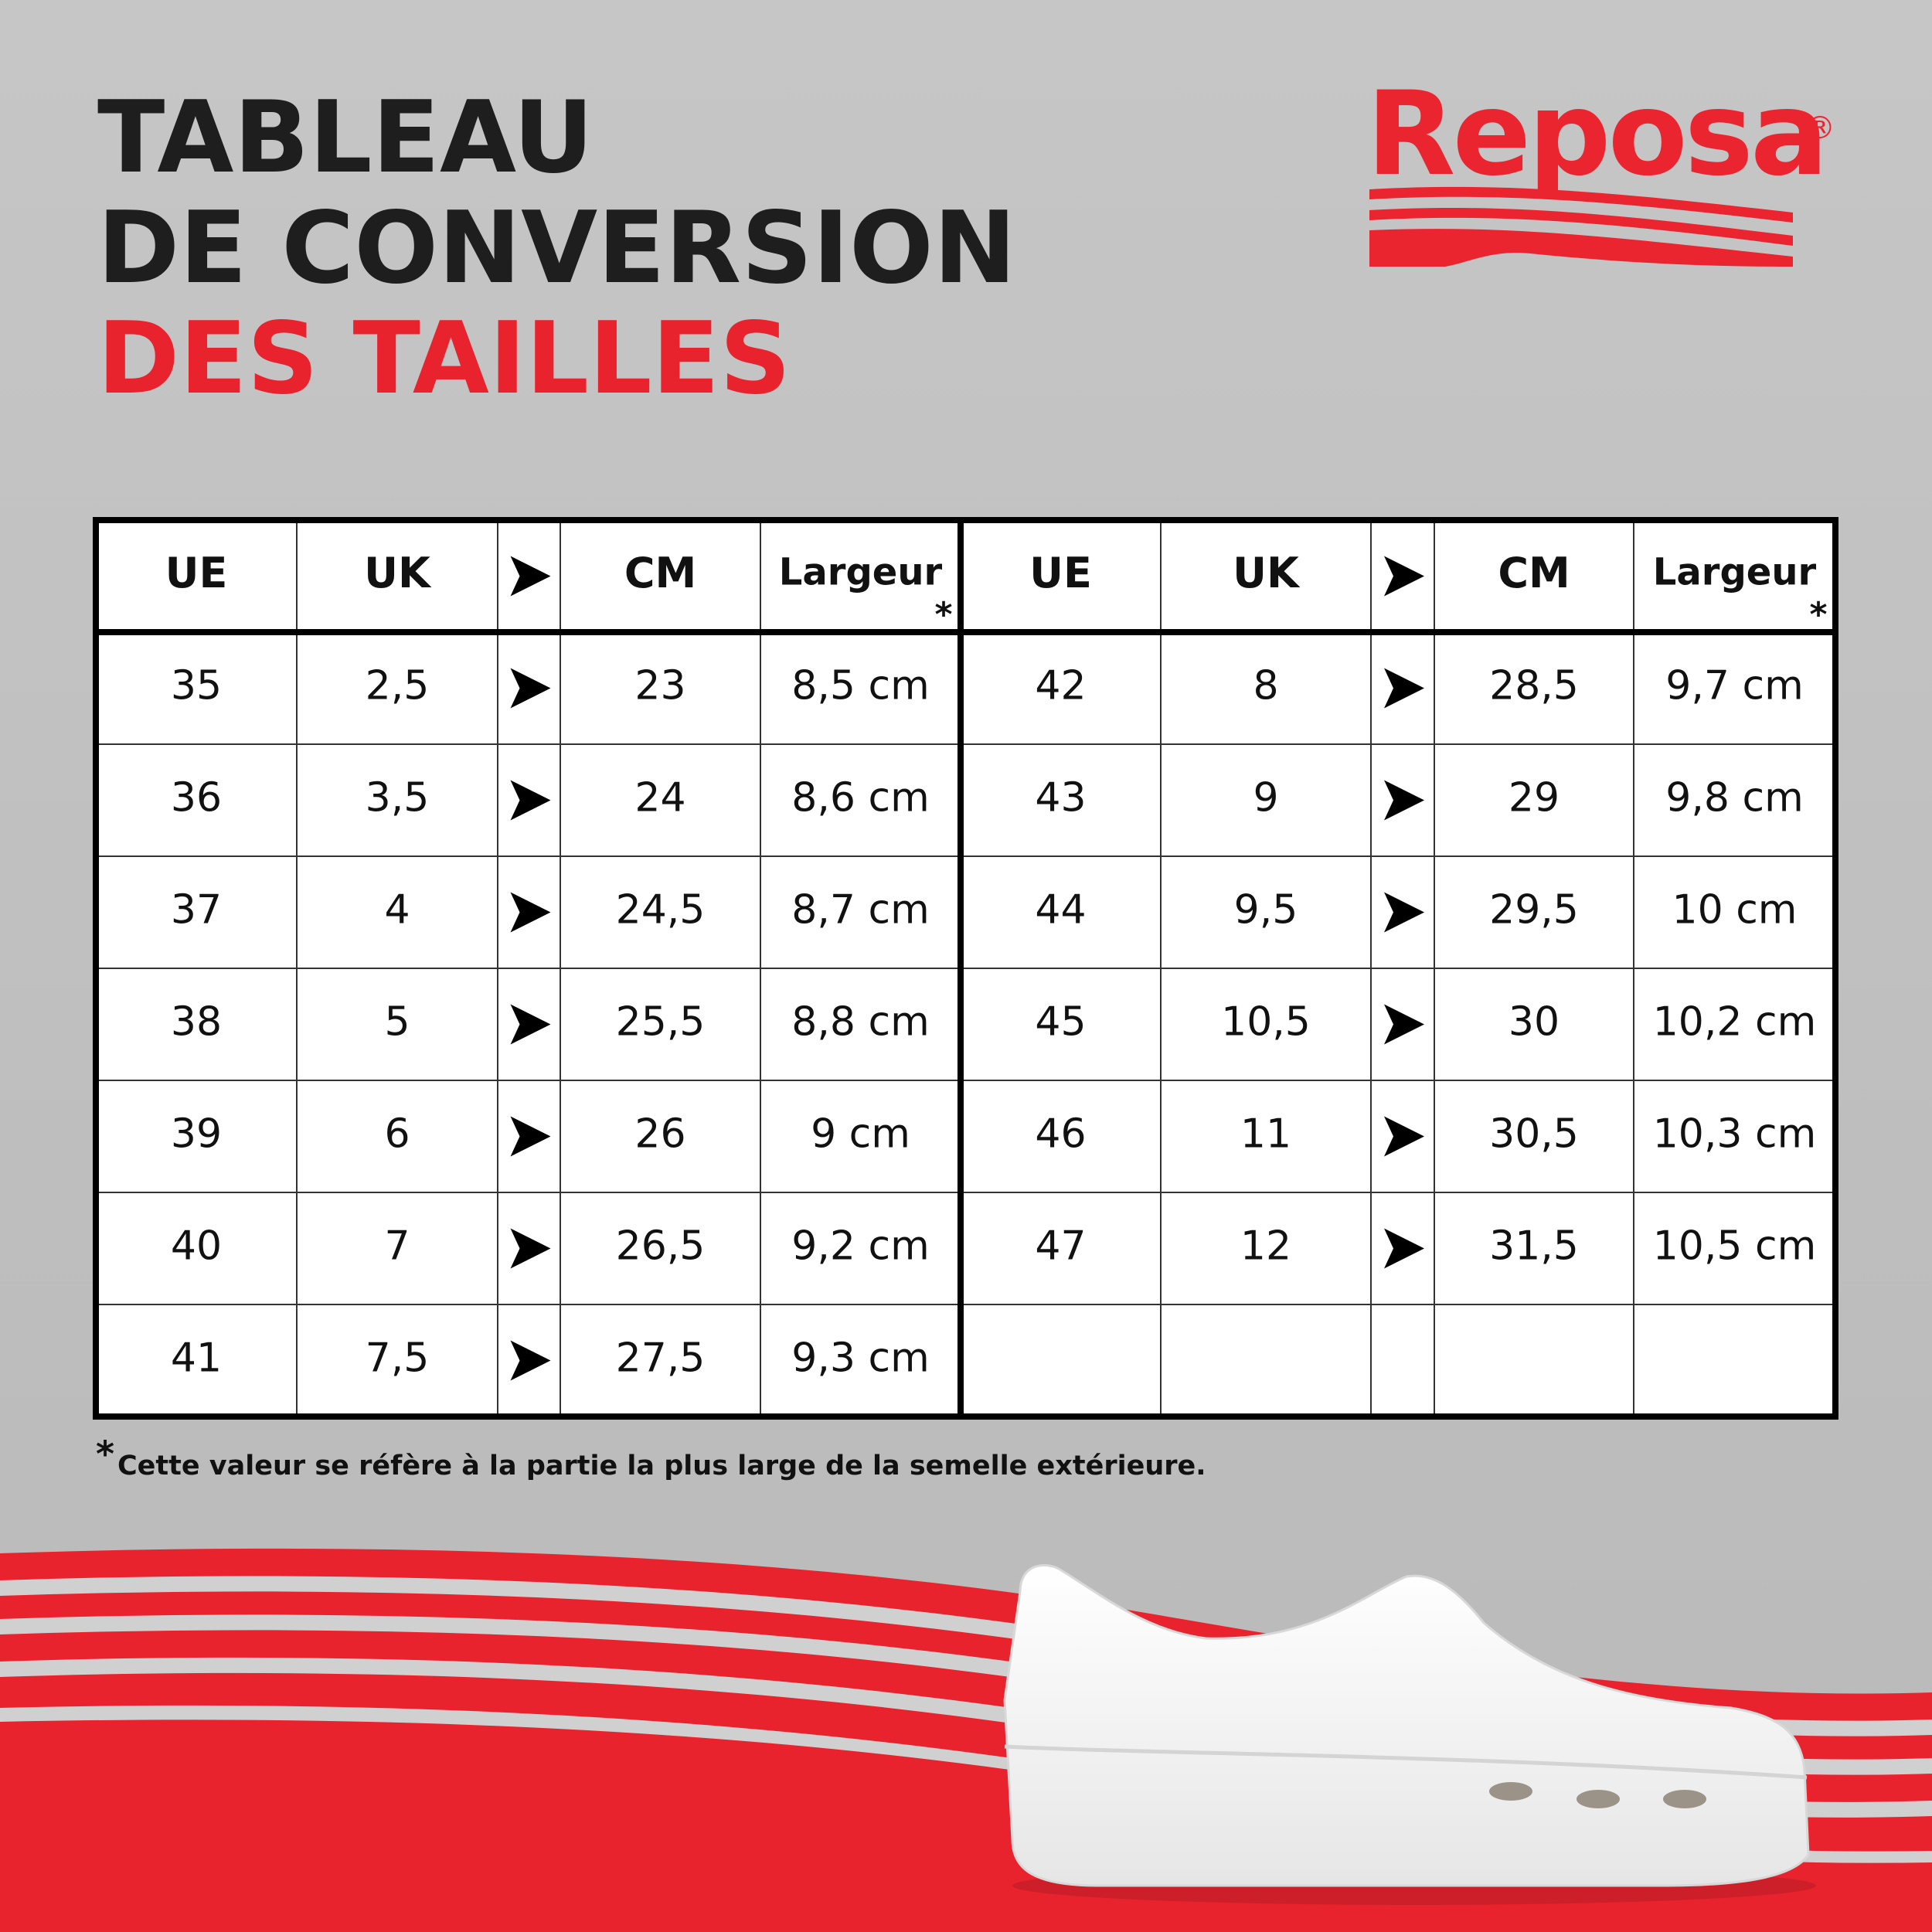 This screenshot has height=1932, width=1932. Describe the element at coordinates (1060, 911) in the screenshot. I see `table-cell: 44` at that location.